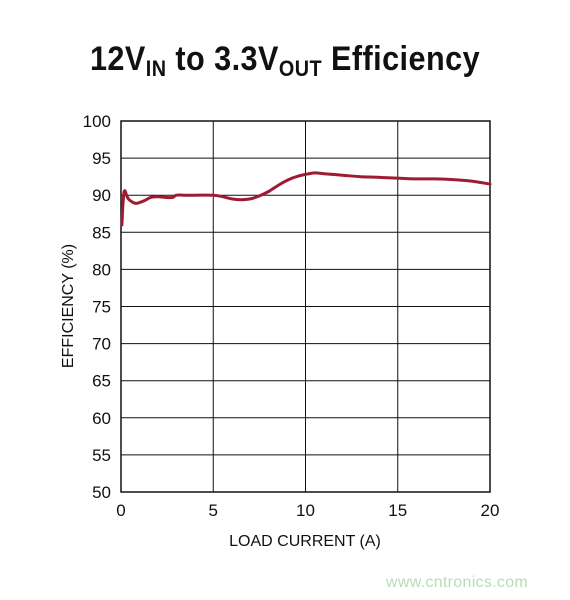  Describe the element at coordinates (490, 510) in the screenshot. I see `x-tick-label: 20` at that location.